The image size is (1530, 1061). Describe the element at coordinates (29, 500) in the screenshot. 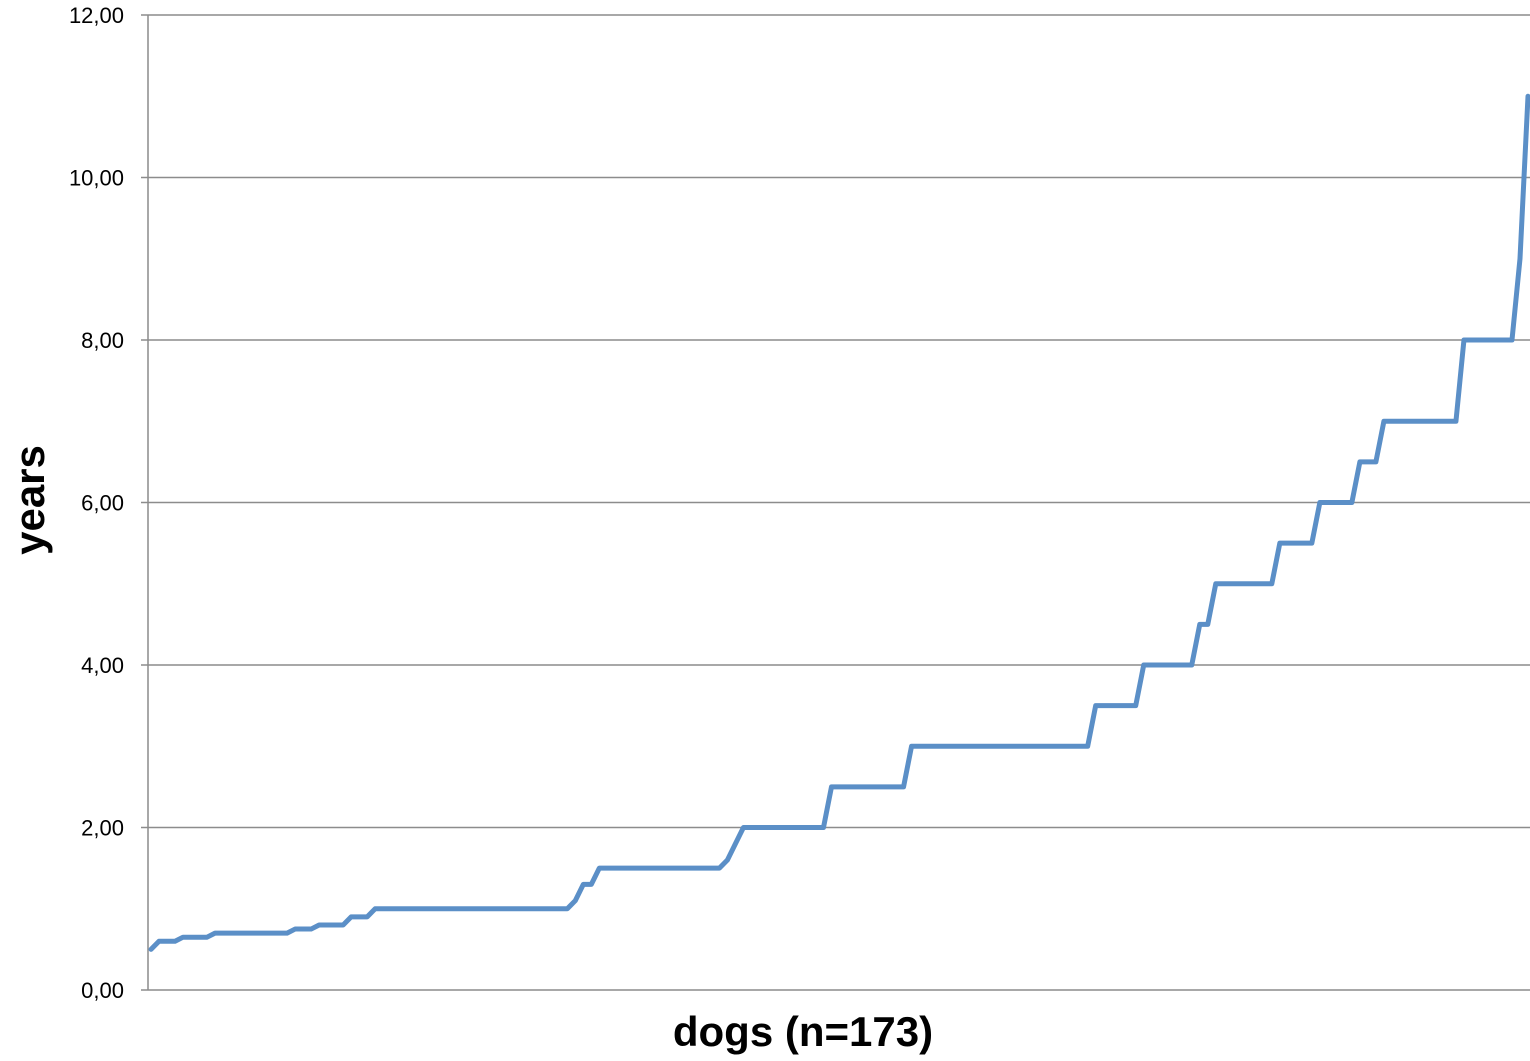

I see `y-axis-title: years` at that location.